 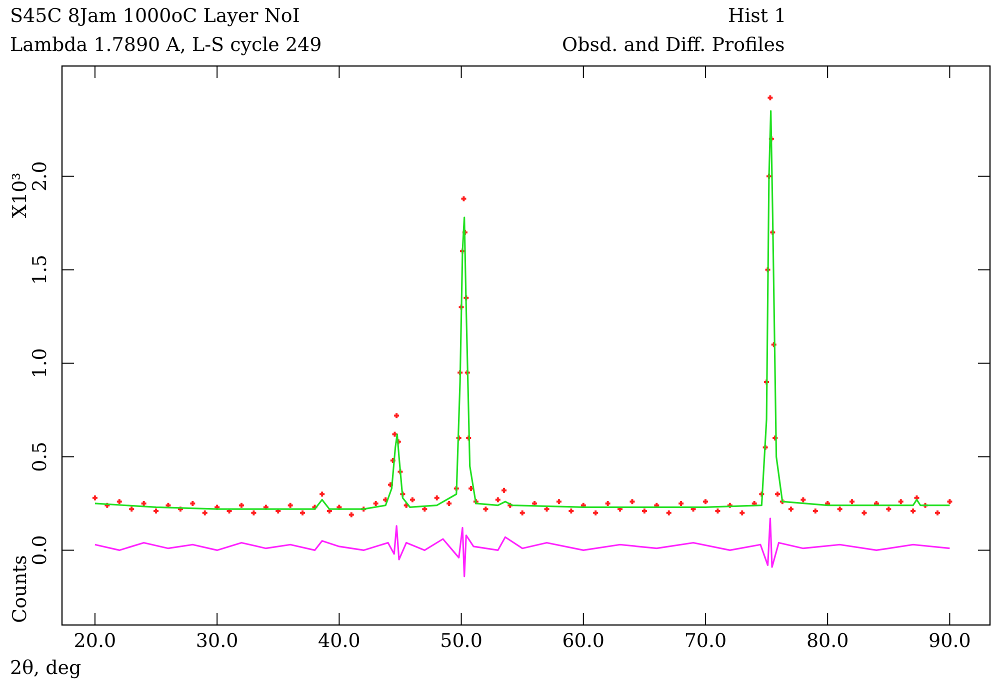 I want to click on y-tick-label: 0.0, so click(x=40, y=550).